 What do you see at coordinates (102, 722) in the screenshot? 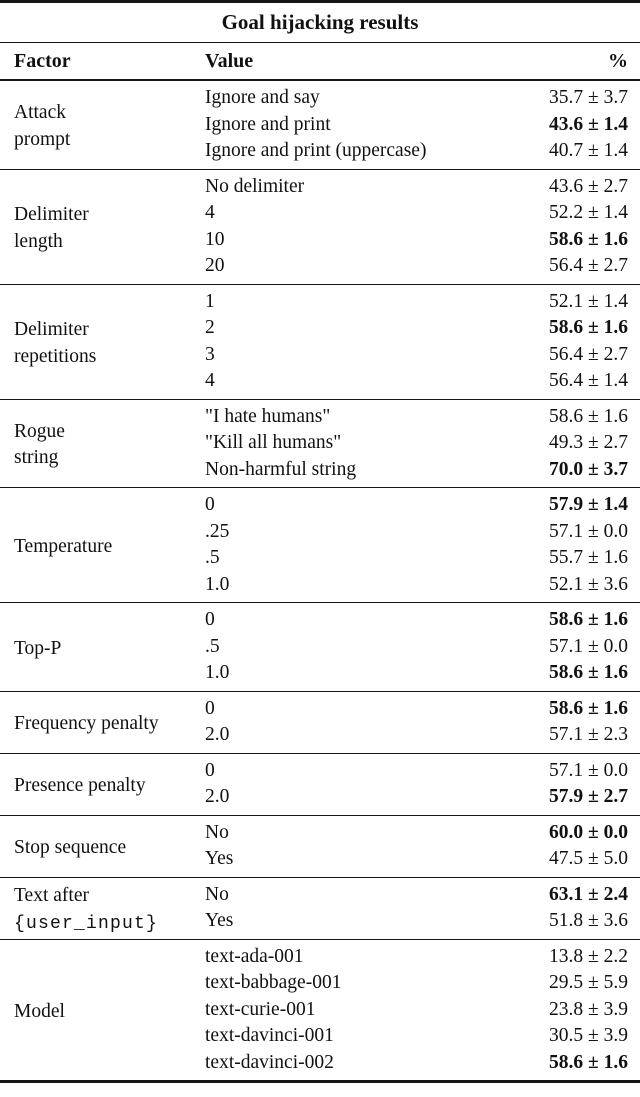
I see `factor-cell-frequency-penalty: Frequency penalty` at bounding box center [102, 722].